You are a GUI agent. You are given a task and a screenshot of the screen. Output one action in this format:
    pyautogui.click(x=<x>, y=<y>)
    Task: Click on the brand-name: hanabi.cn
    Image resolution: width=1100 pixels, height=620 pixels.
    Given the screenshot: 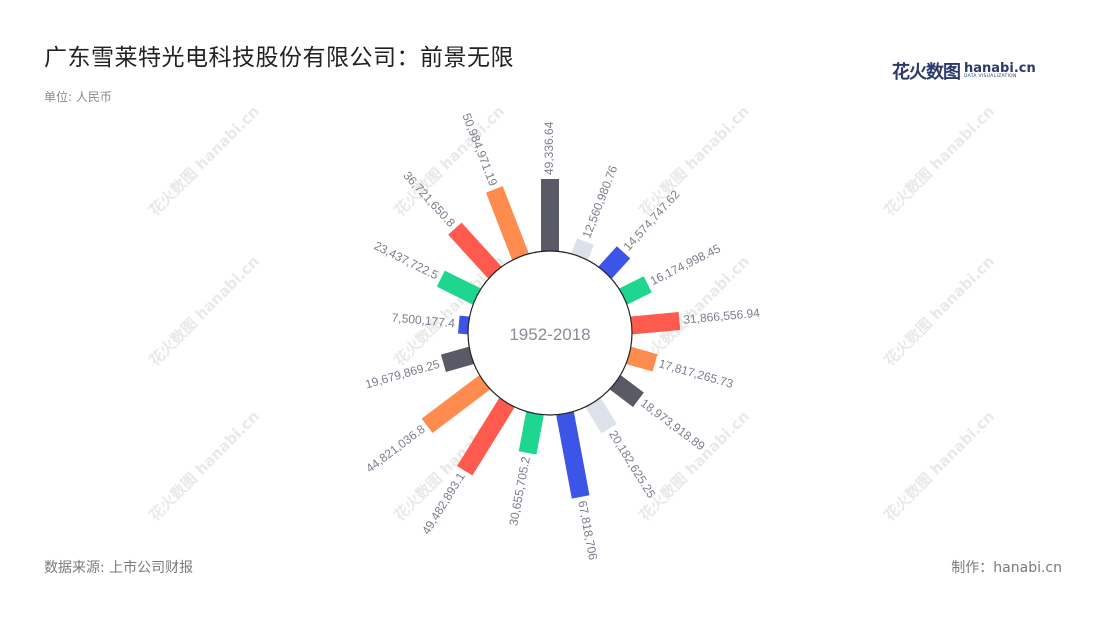 What is the action you would take?
    pyautogui.click(x=1000, y=69)
    